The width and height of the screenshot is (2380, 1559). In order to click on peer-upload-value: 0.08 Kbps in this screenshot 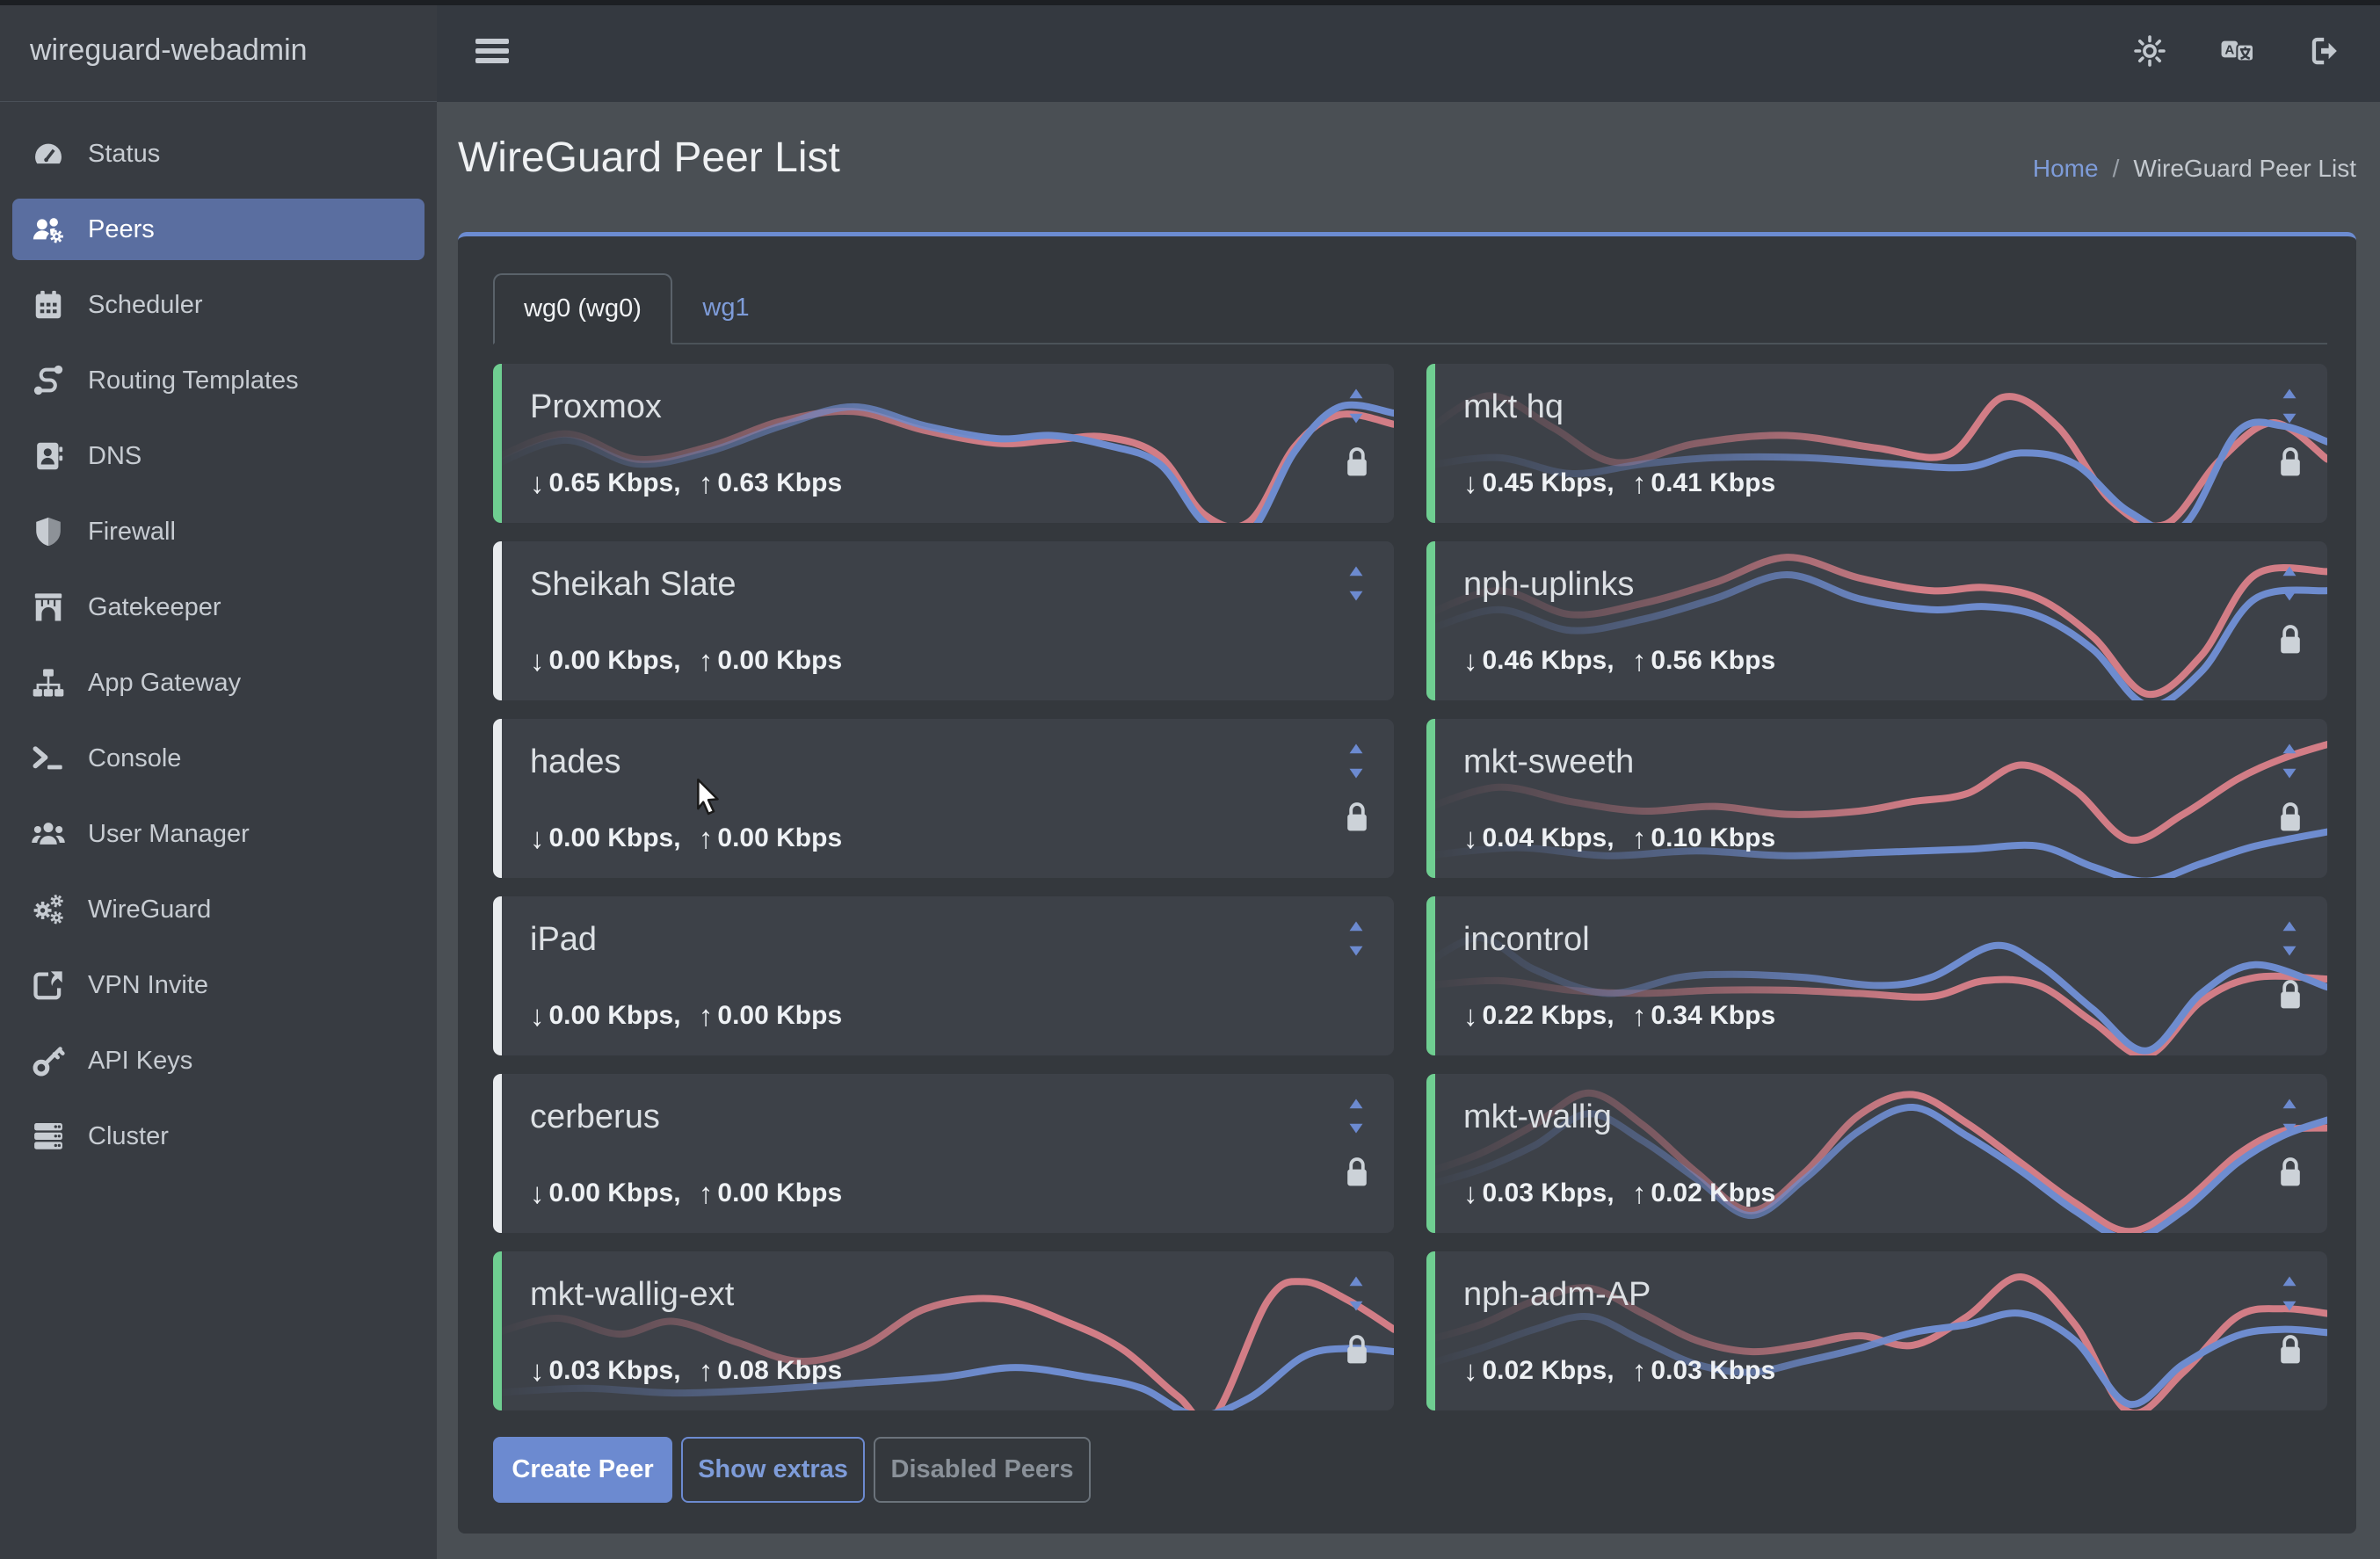, I will do `click(780, 1370)`.